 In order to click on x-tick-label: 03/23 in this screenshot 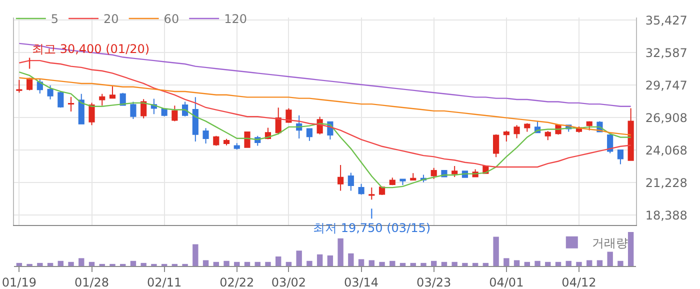, I will do `click(434, 282)`.